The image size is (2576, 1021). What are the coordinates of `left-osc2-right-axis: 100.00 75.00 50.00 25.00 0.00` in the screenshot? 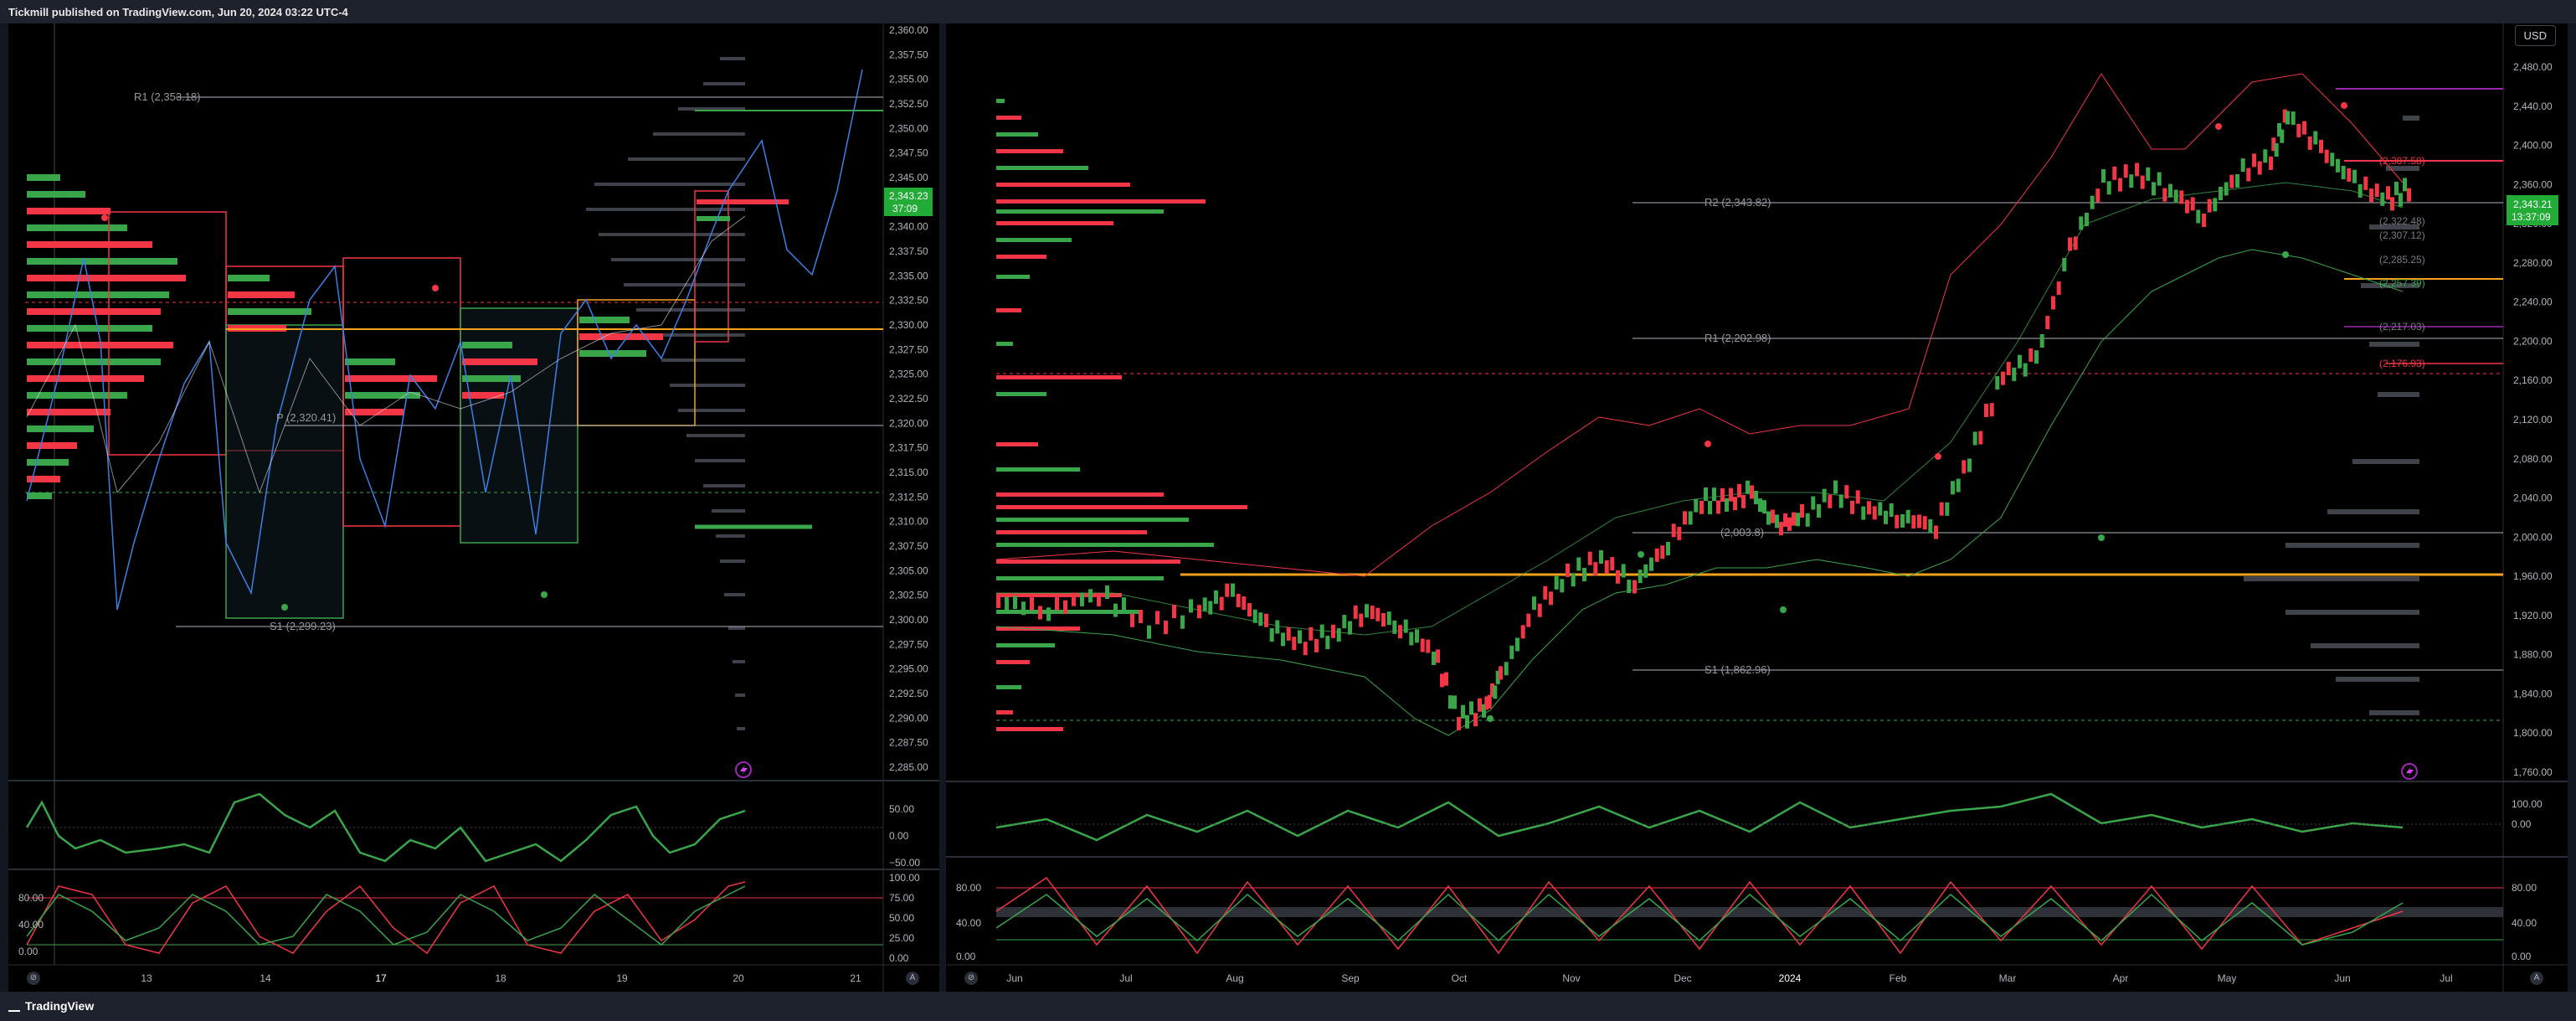 It's located at (904, 918).